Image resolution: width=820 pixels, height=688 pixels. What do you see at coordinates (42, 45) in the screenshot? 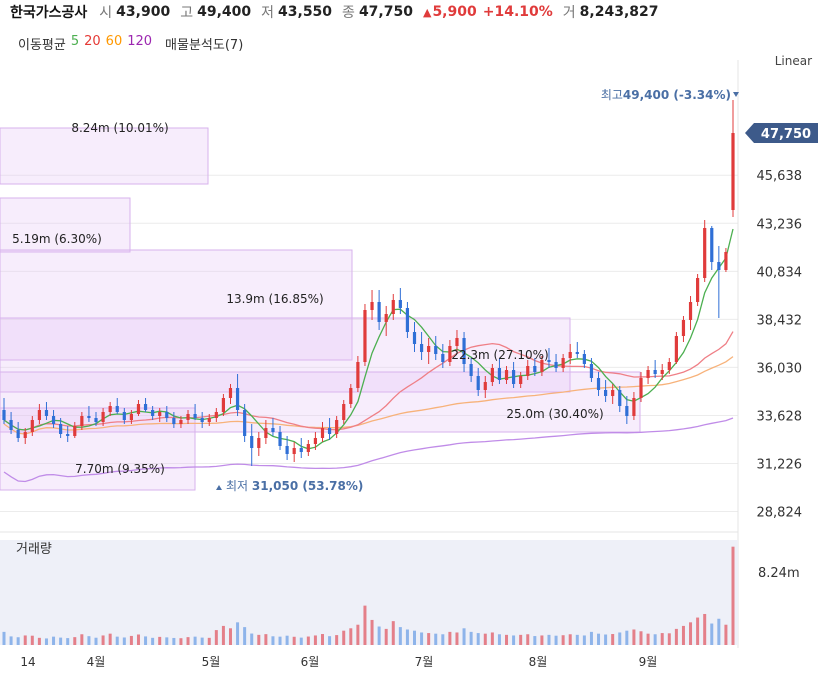
I see `ma-label: 이동평균` at bounding box center [42, 45].